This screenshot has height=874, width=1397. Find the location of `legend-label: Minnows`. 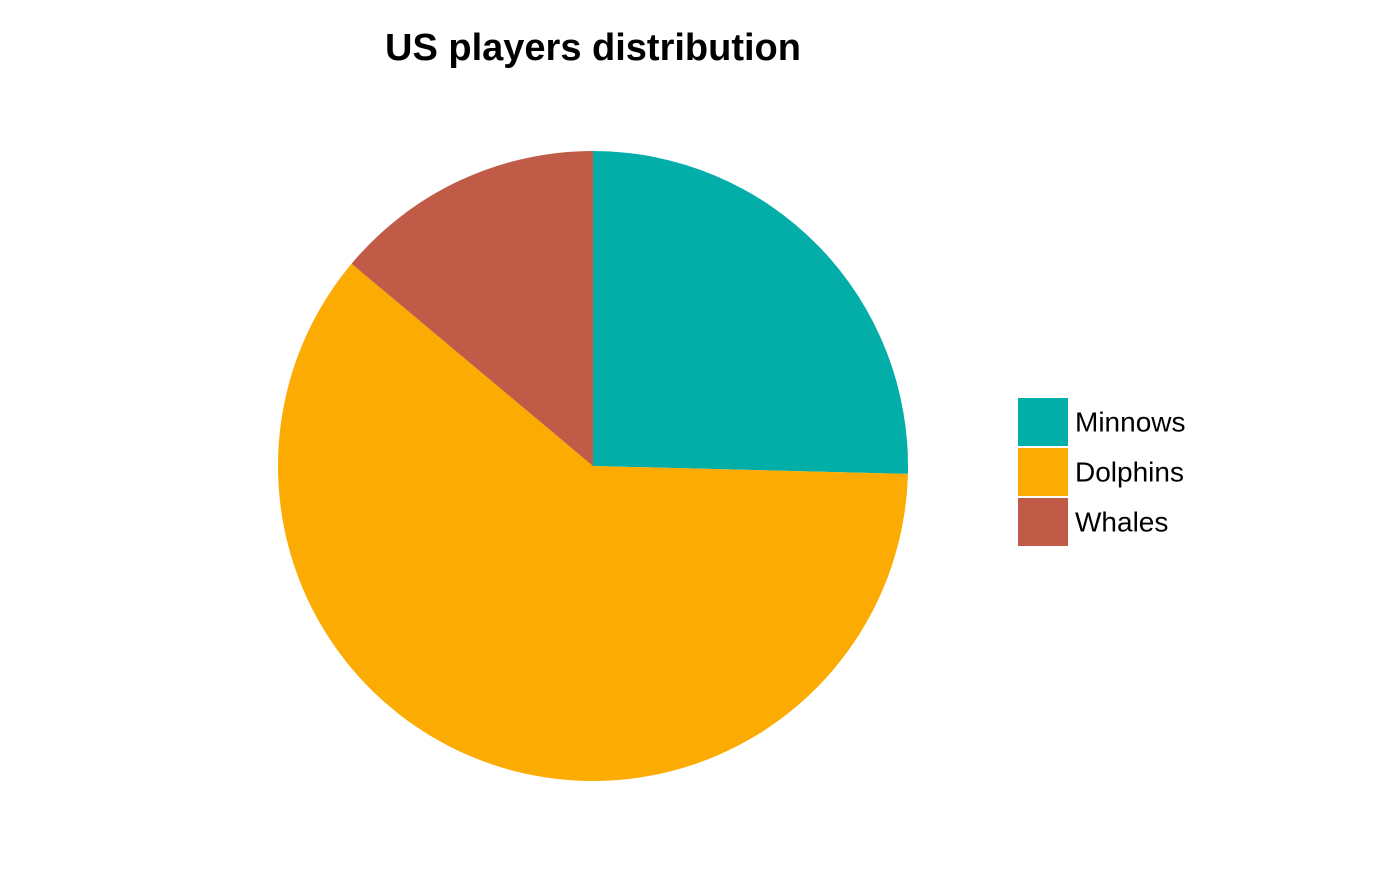

legend-label: Minnows is located at coordinates (1130, 421).